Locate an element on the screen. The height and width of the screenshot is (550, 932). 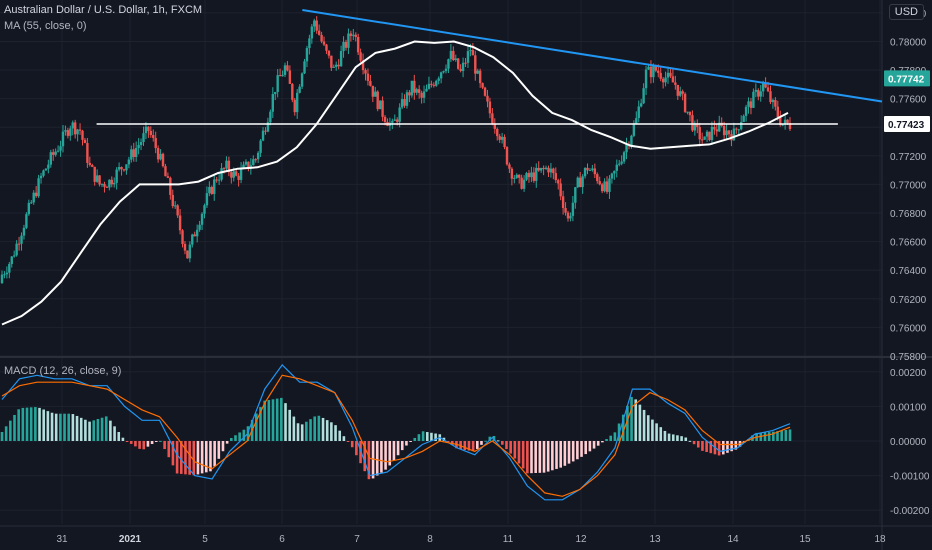
level-tag-label: 0.77423 is located at coordinates (906, 125).